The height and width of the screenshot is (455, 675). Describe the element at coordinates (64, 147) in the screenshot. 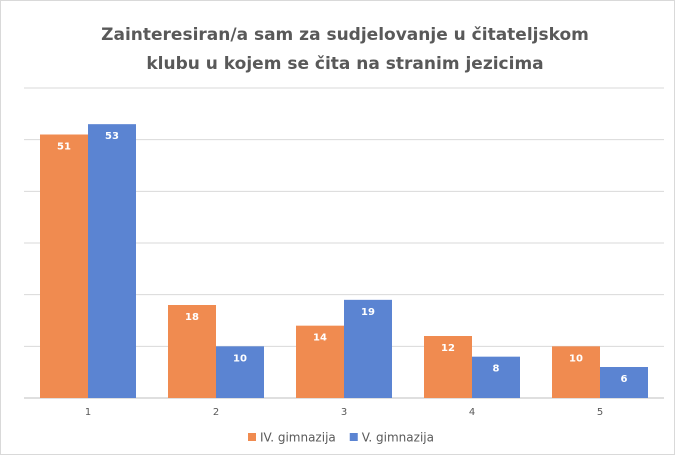

I see `data-label: 51` at that location.